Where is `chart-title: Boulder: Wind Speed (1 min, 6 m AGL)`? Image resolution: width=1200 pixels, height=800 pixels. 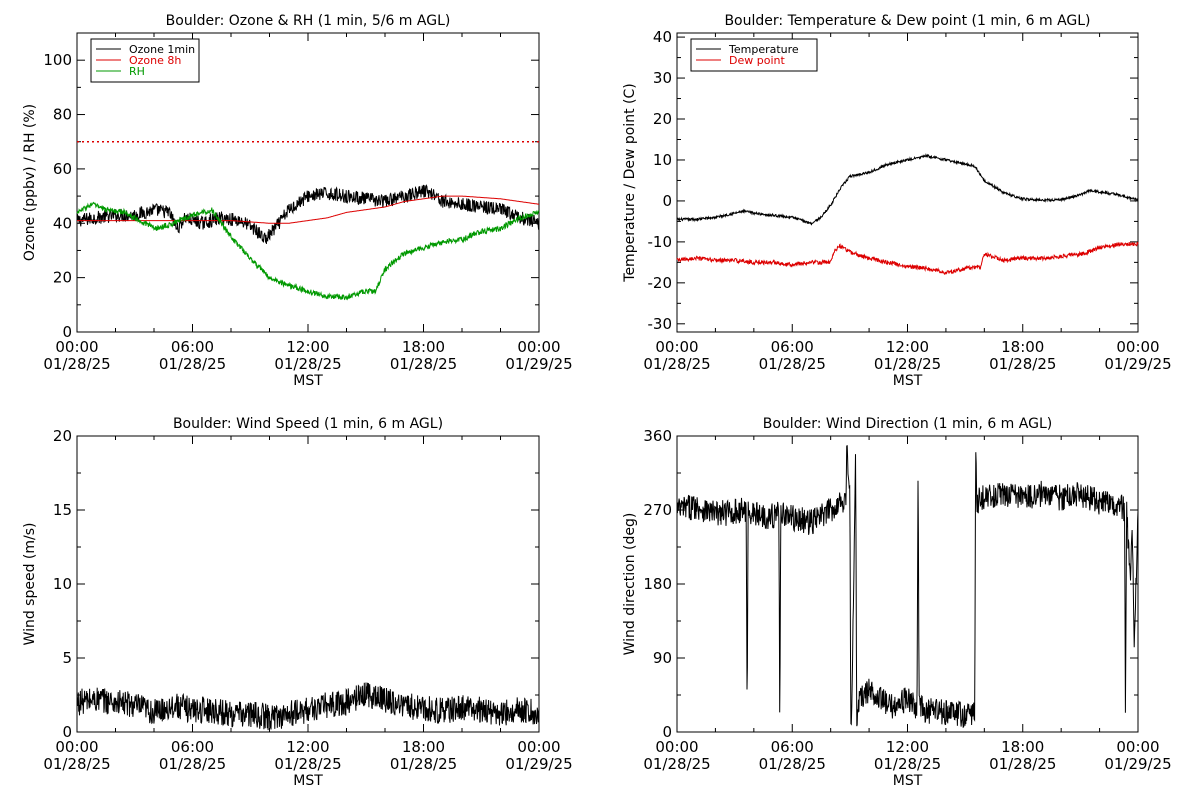
chart-title: Boulder: Wind Speed (1 min, 6 m AGL) is located at coordinates (308, 424).